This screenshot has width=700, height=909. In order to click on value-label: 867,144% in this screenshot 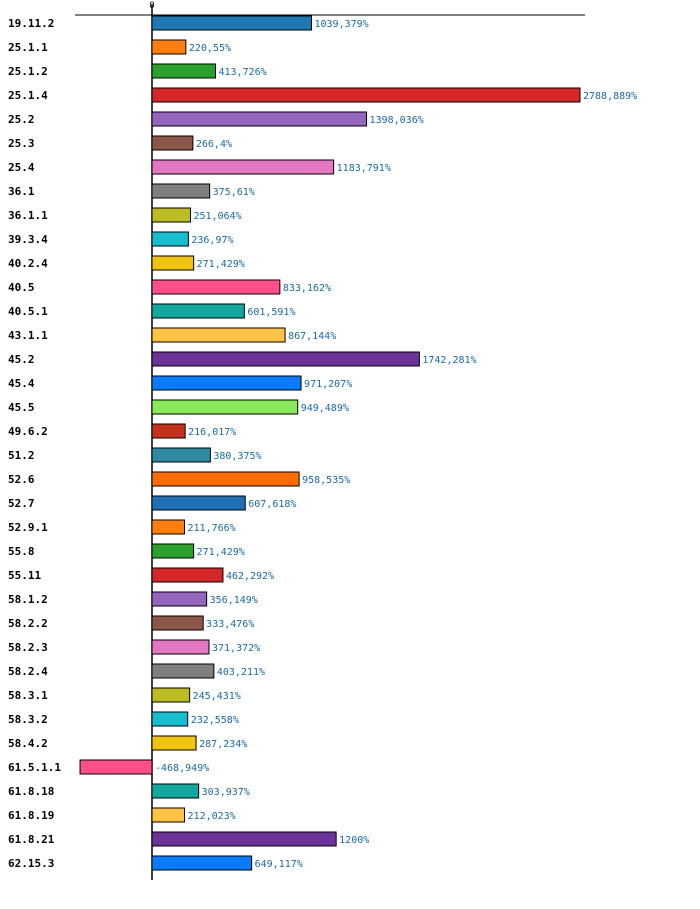, I will do `click(312, 336)`.